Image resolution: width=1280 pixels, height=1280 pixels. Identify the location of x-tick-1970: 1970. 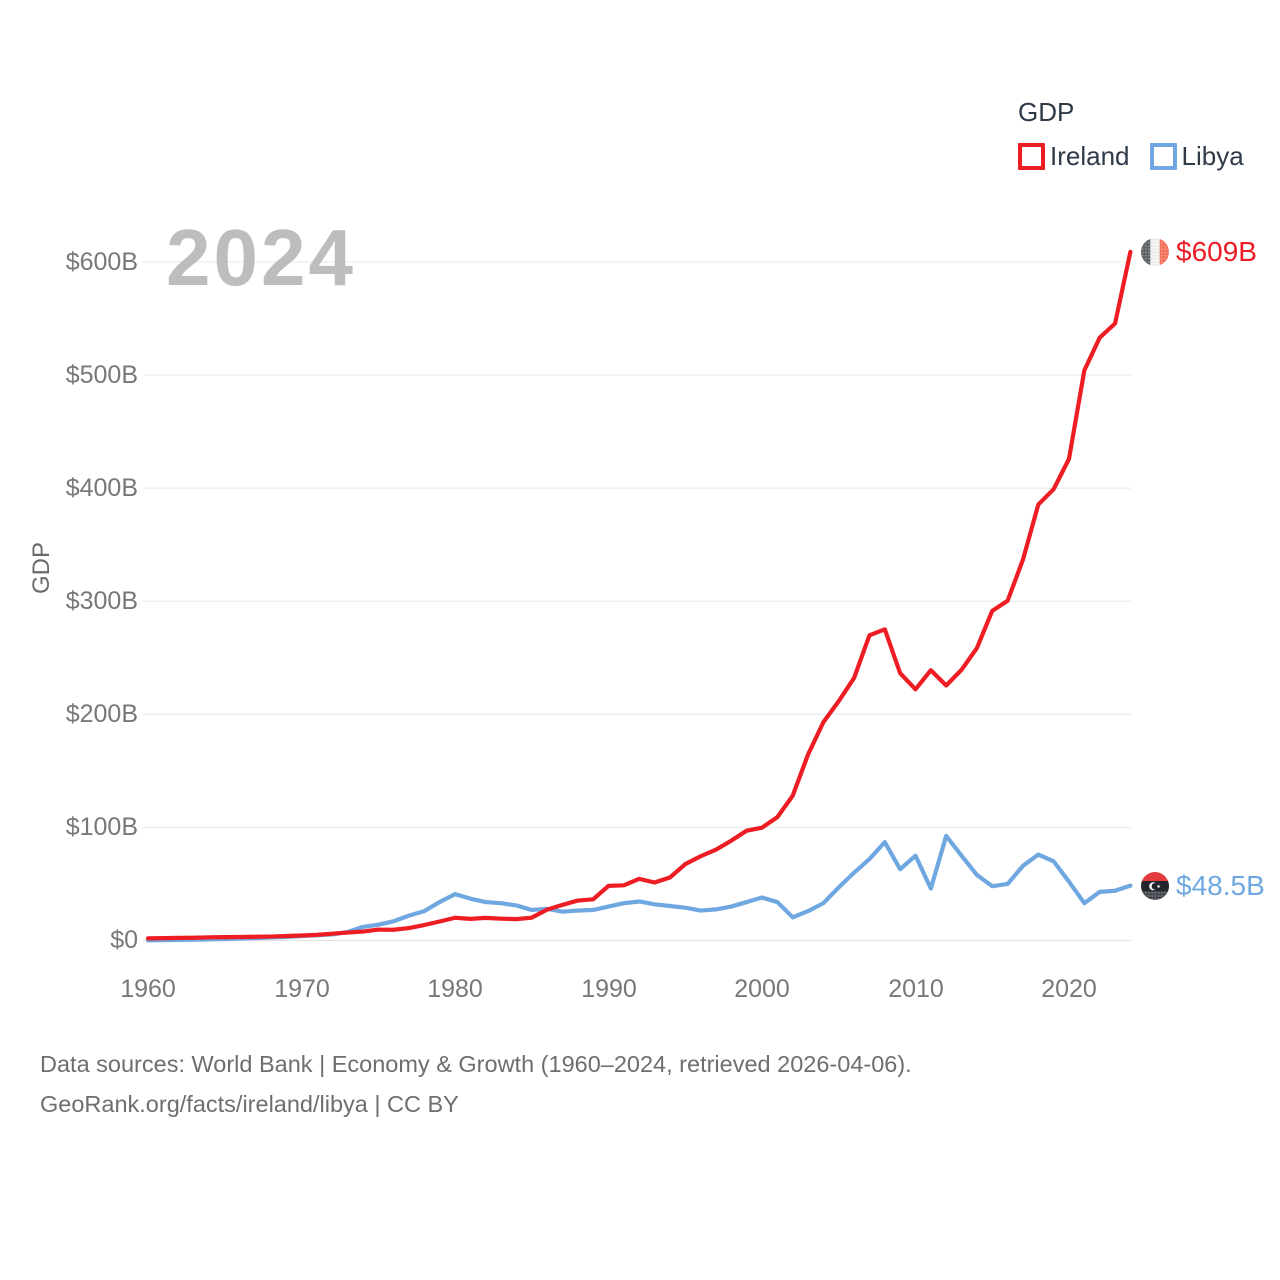
(302, 989).